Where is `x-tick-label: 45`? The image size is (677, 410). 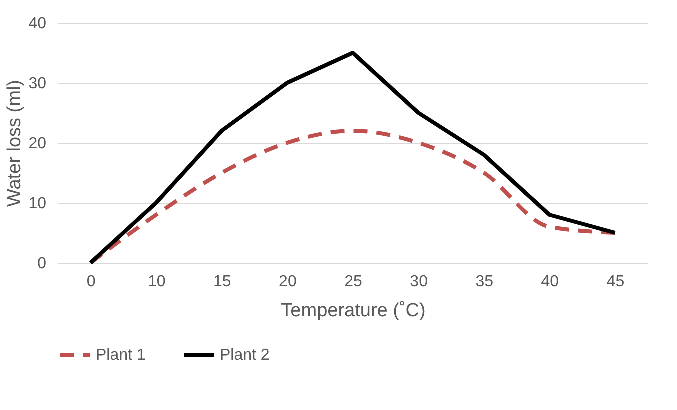
x-tick-label: 45 is located at coordinates (615, 282).